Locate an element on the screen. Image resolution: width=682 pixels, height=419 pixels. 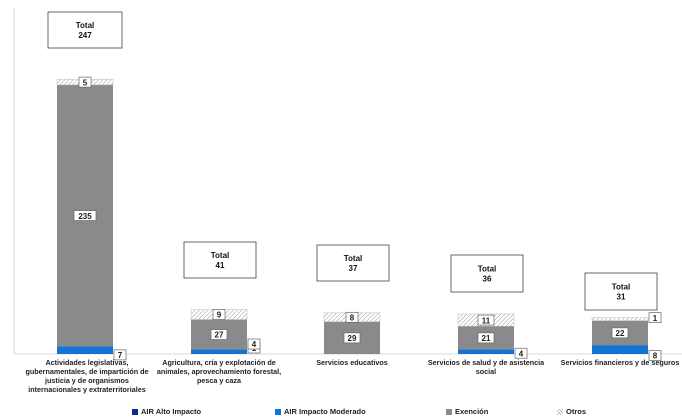
data-label: 27 is located at coordinates (219, 335).